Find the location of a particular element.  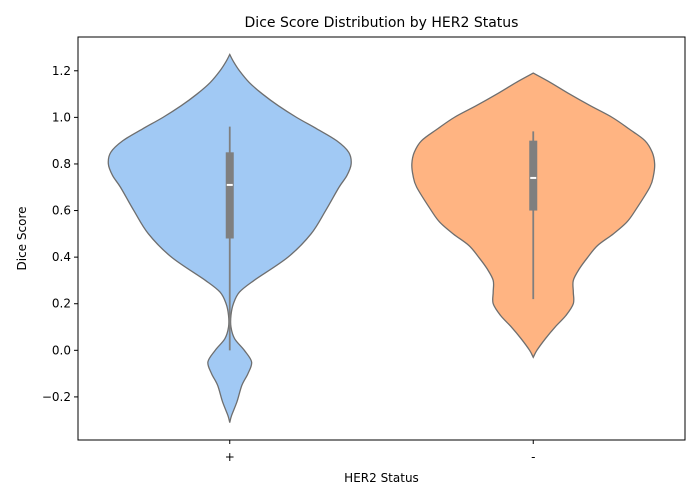

y-tick-label: 0.2 is located at coordinates (61, 304).